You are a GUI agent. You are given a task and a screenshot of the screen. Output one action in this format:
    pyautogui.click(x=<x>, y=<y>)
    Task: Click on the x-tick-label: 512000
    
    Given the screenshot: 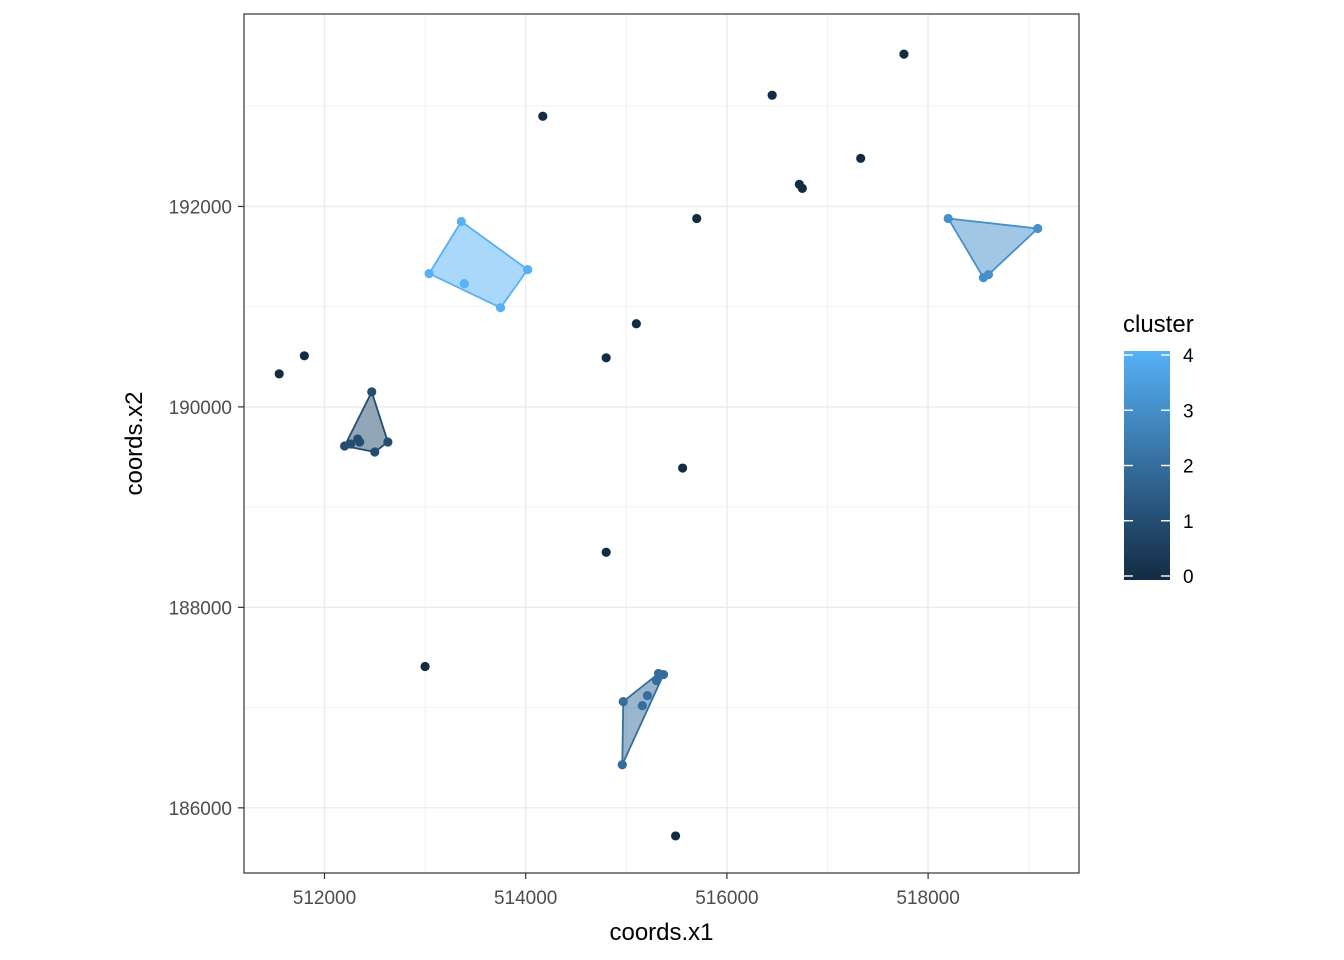 What is the action you would take?
    pyautogui.click(x=324, y=898)
    